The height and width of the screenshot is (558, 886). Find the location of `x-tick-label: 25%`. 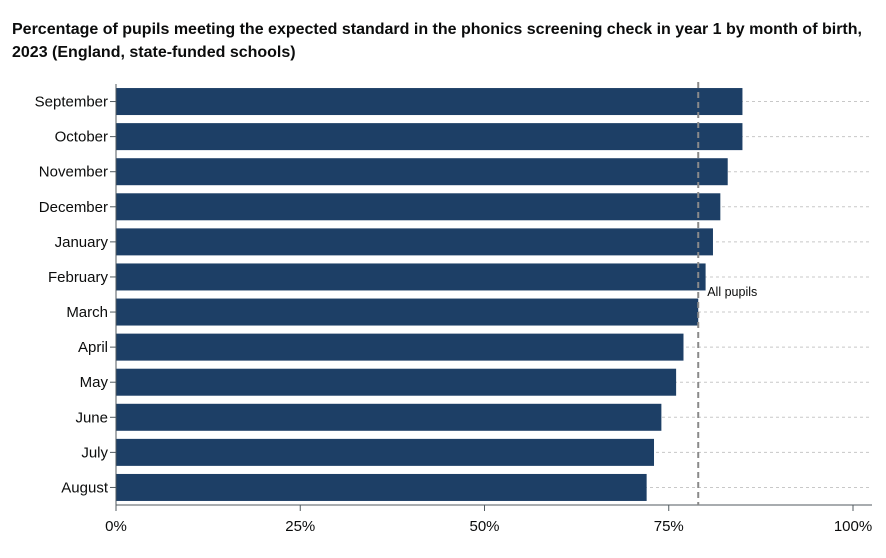

x-tick-label: 25% is located at coordinates (300, 526).